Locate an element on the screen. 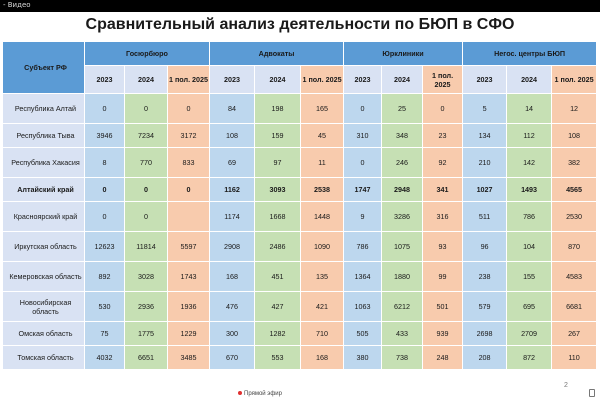  value-cell: 134 is located at coordinates (485, 135).